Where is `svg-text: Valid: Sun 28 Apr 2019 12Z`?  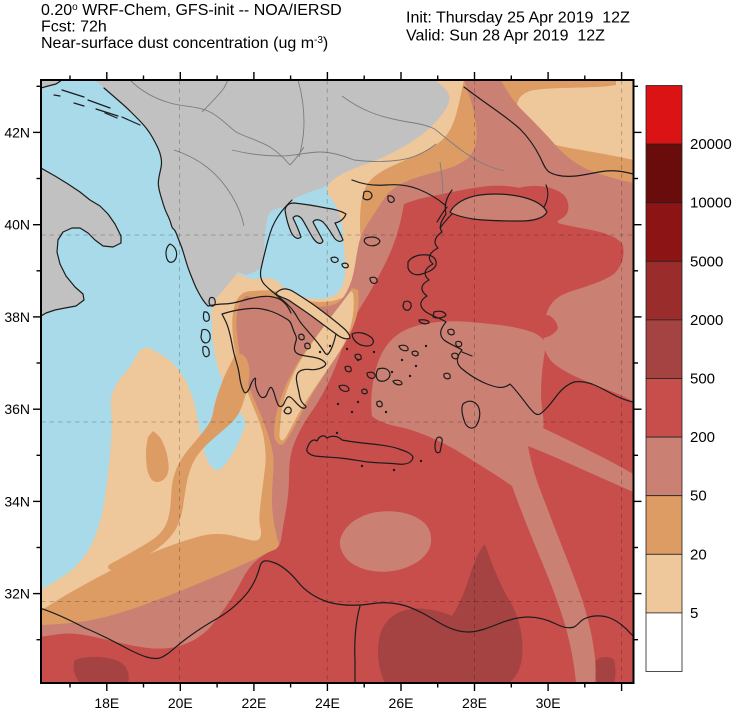
svg-text: Valid: Sun 28 Apr 2019 12Z is located at coordinates (505, 36).